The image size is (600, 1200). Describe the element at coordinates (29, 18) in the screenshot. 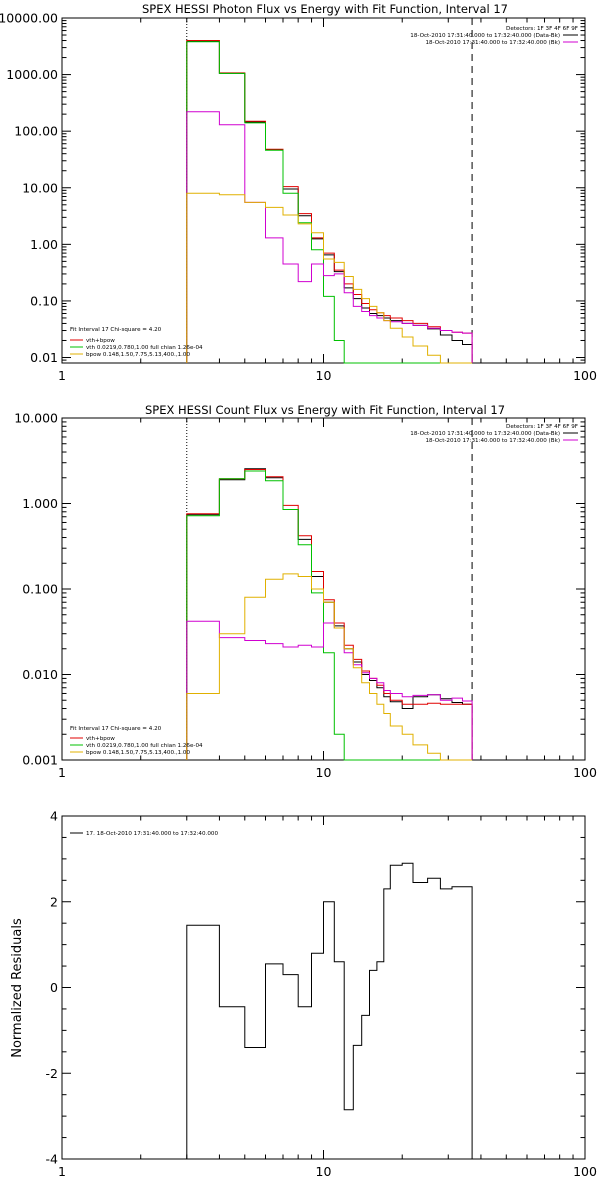

I see `y-tick-label: 10000.00` at that location.